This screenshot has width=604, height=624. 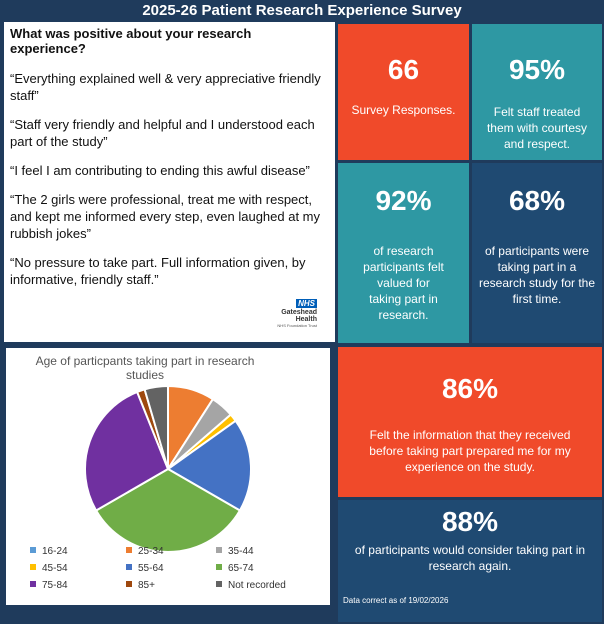 I want to click on legend-item: 85+, so click(x=140, y=585).